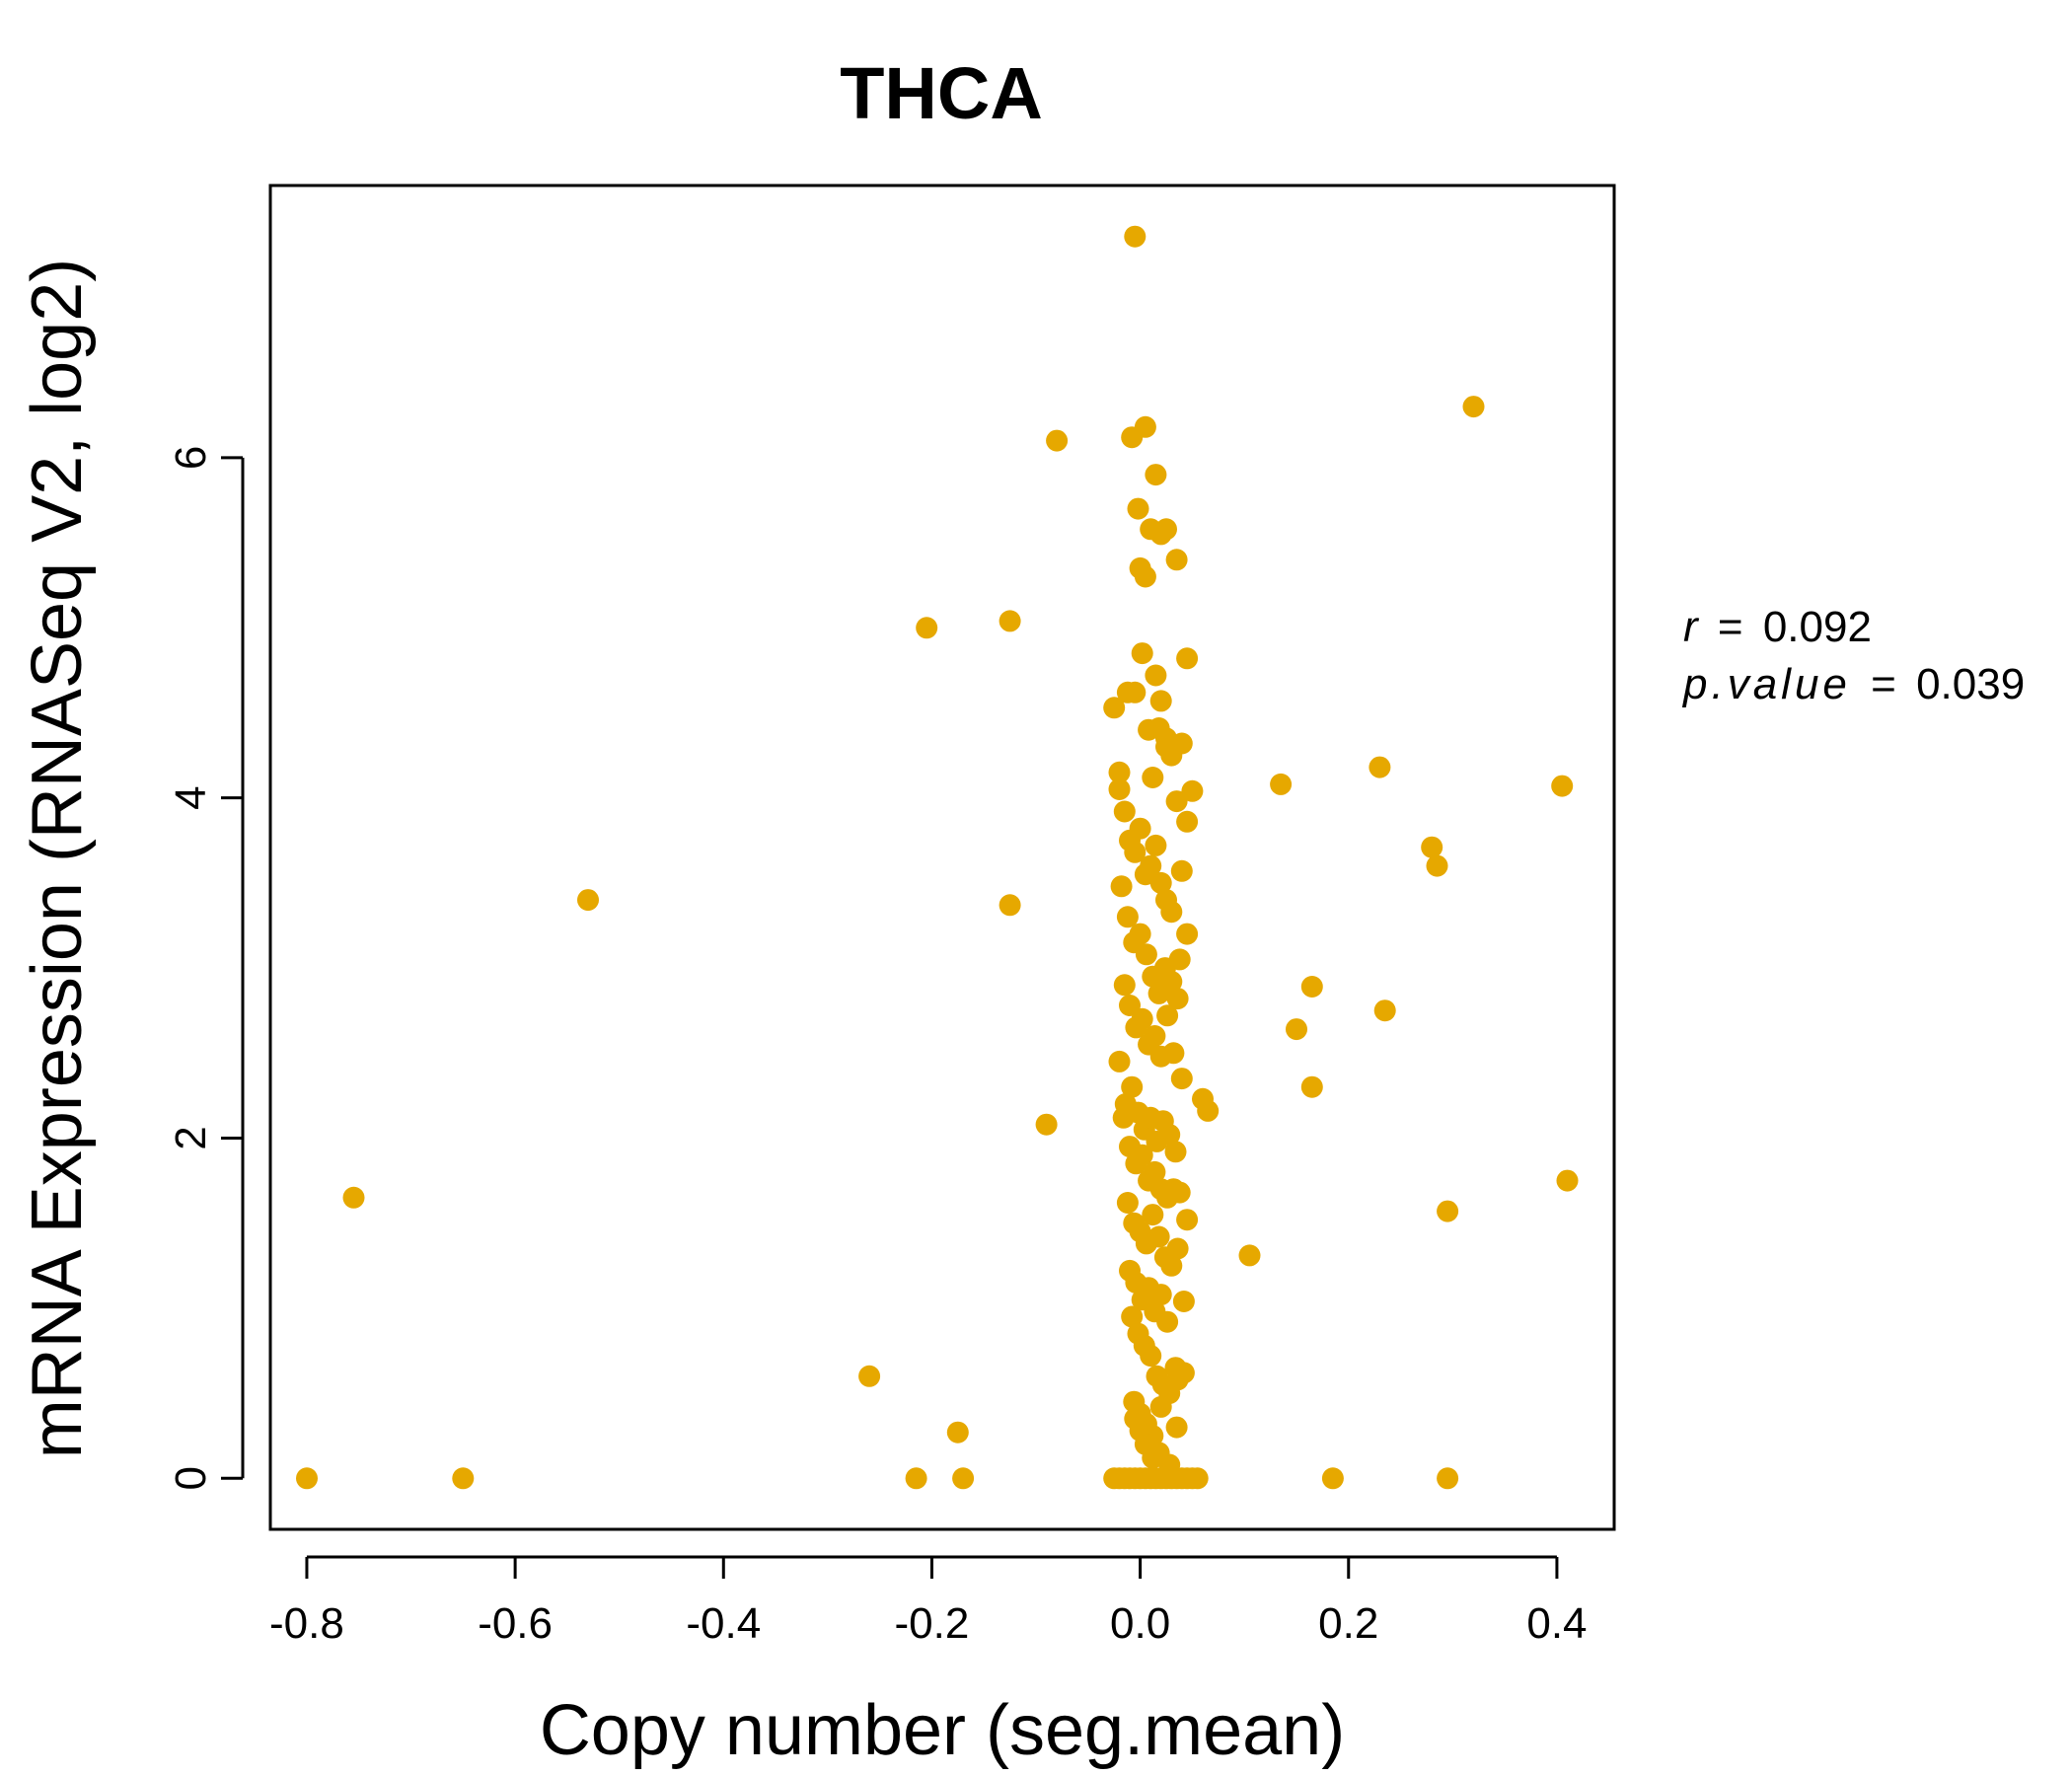 Image resolution: width=2072 pixels, height=1776 pixels. Describe the element at coordinates (58, 859) in the screenshot. I see `y-axis-label: mRNA Expression (RNASeq V2, log2)` at that location.